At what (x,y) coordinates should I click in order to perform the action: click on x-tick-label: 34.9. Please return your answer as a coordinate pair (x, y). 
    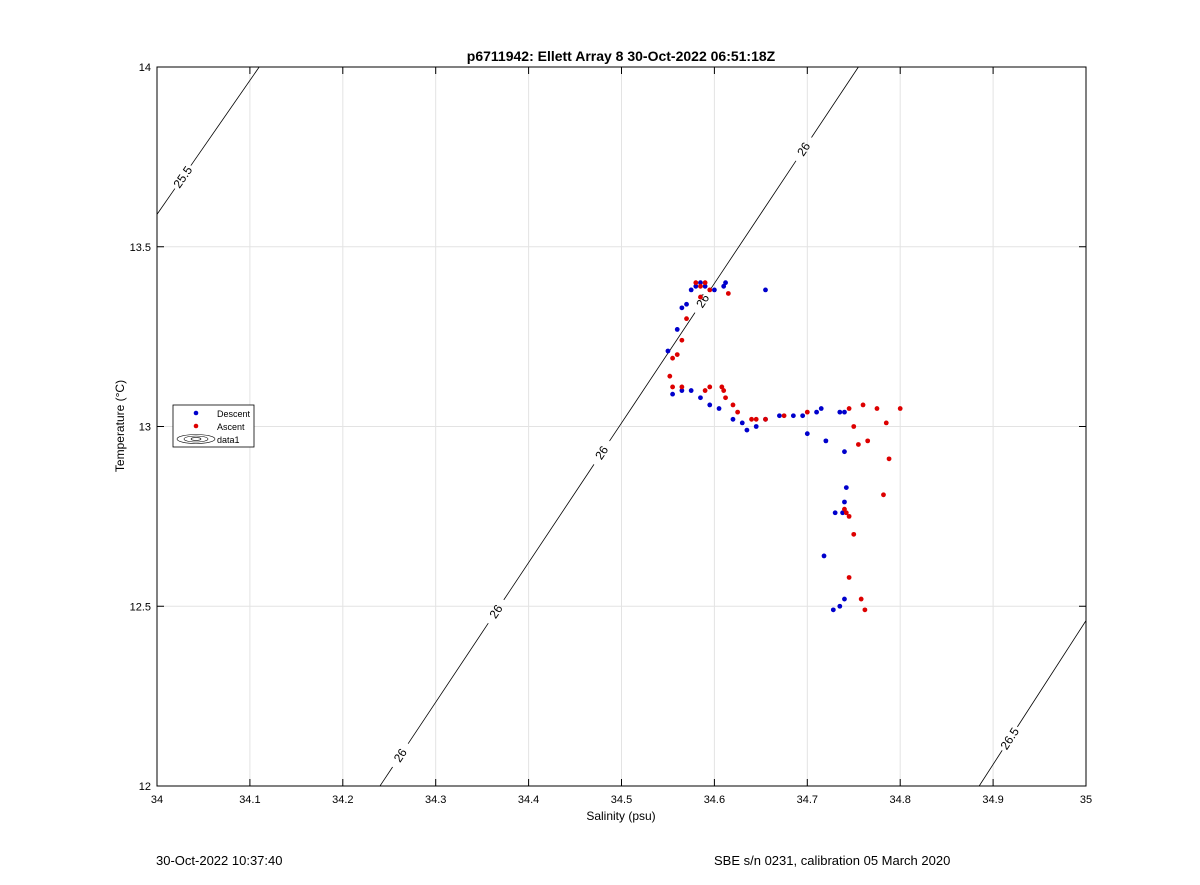
    Looking at the image, I should click on (992, 800).